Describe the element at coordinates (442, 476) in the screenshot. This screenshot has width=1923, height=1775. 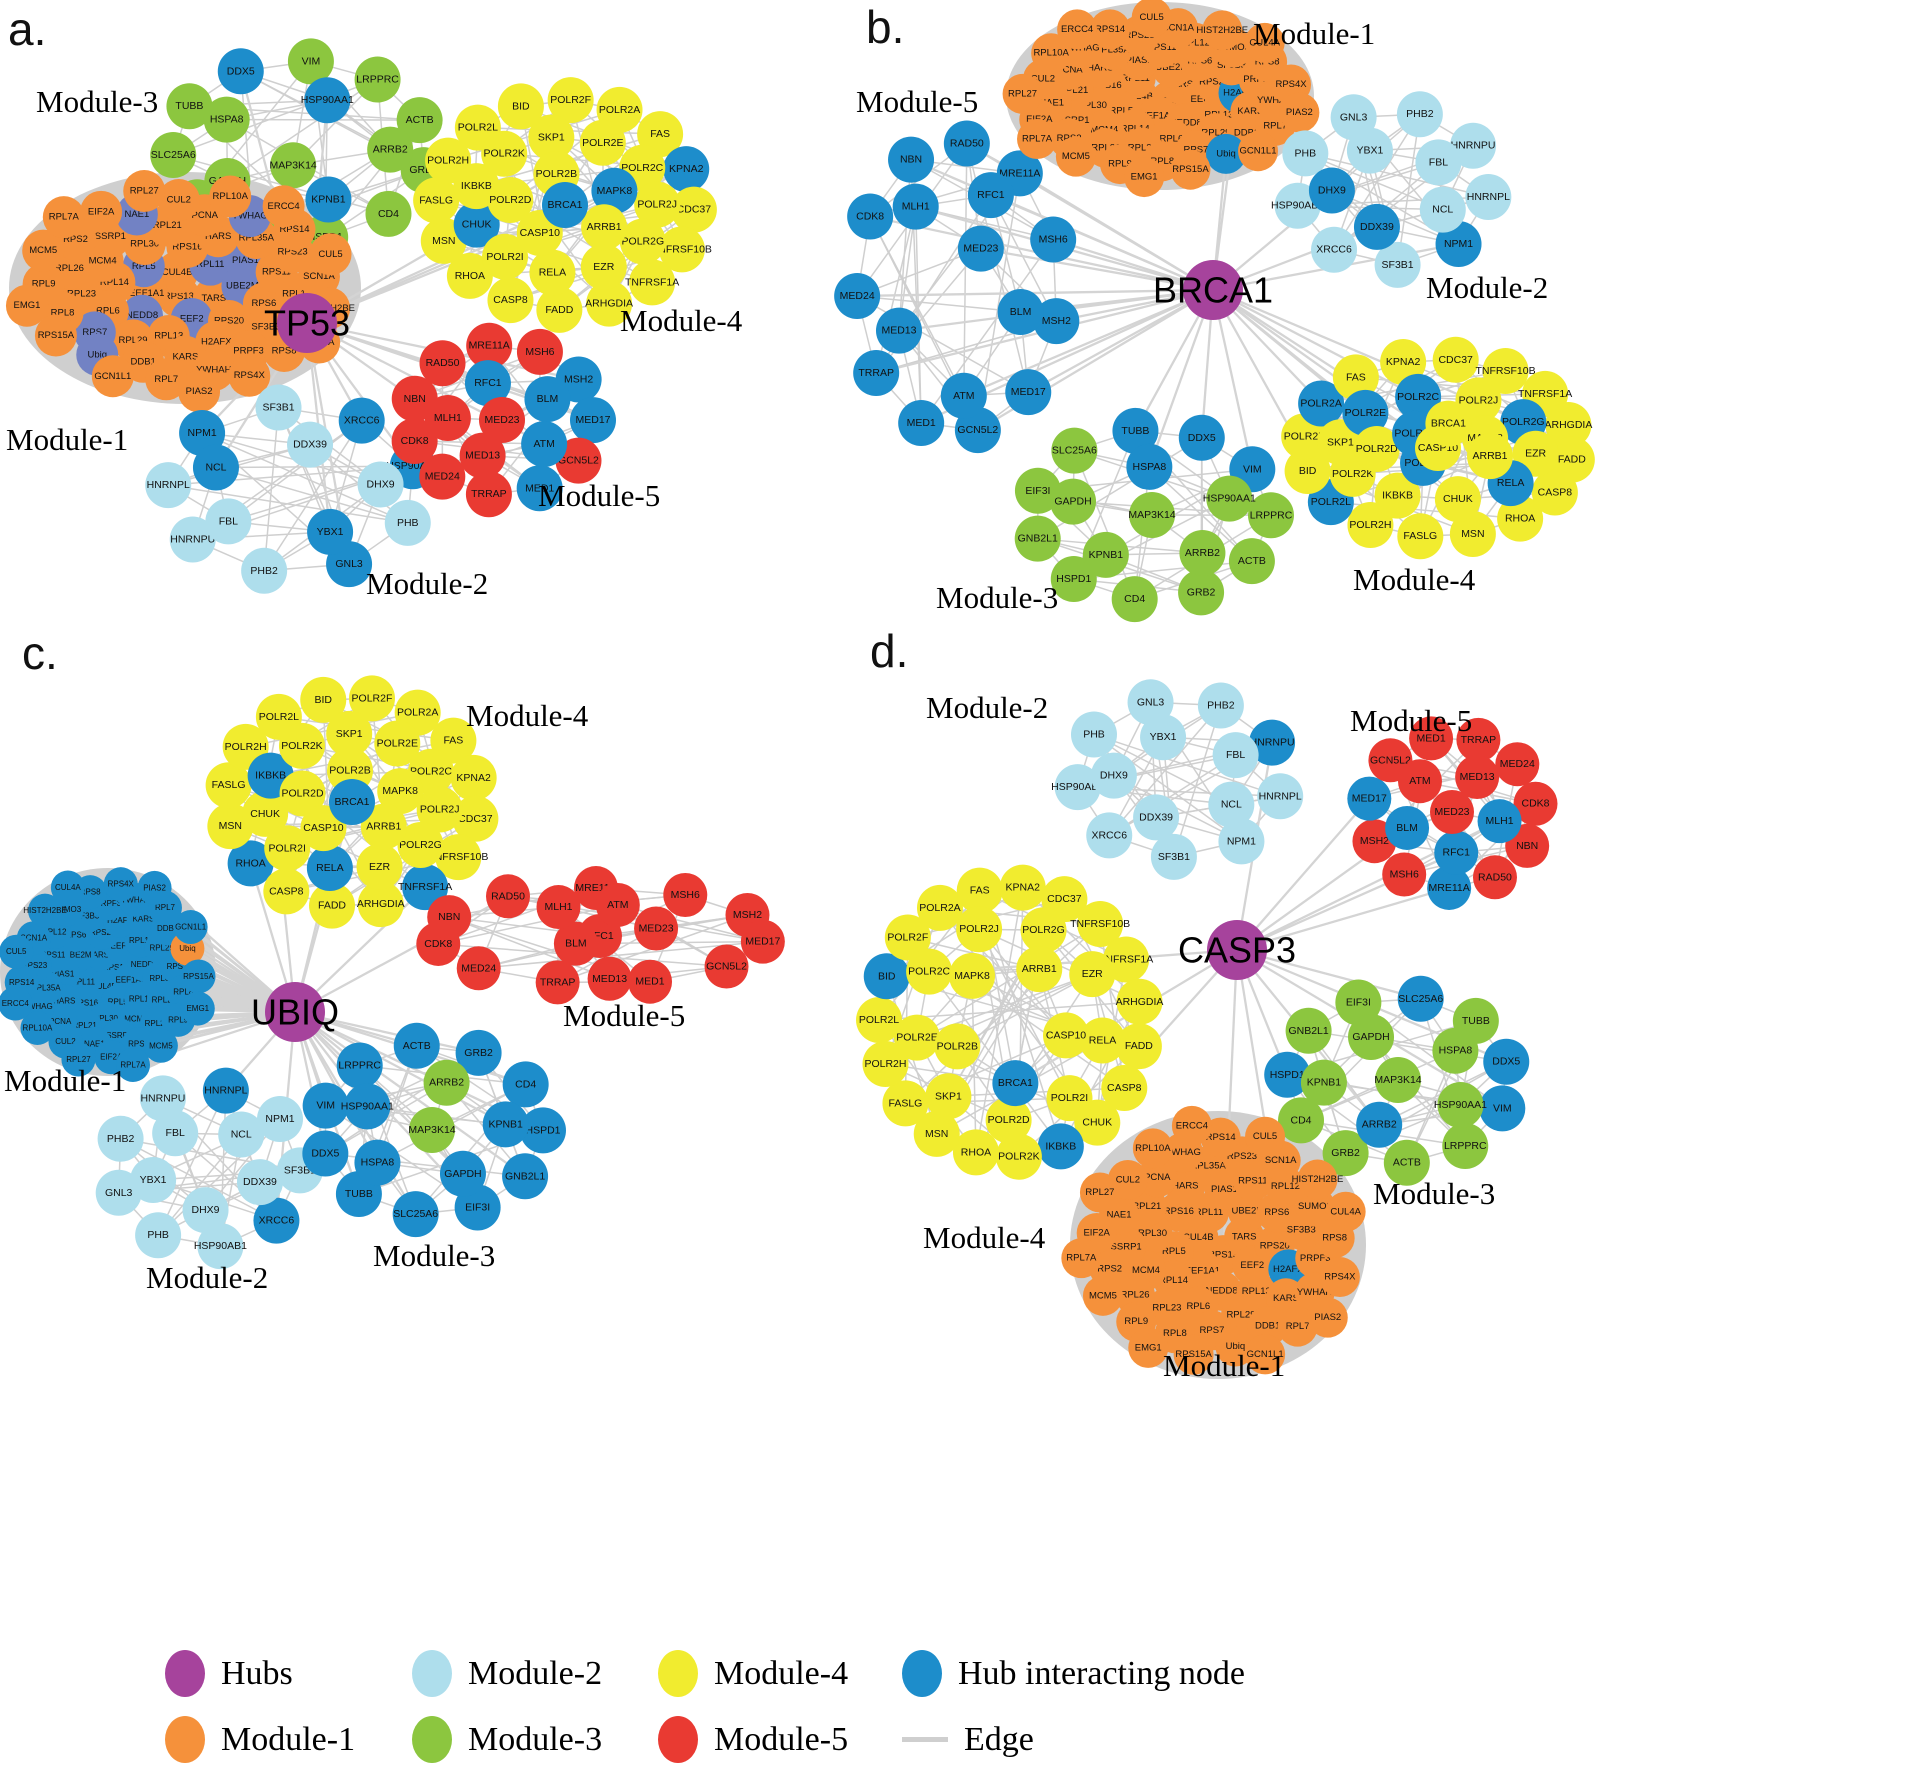
I see `node-MED24` at that location.